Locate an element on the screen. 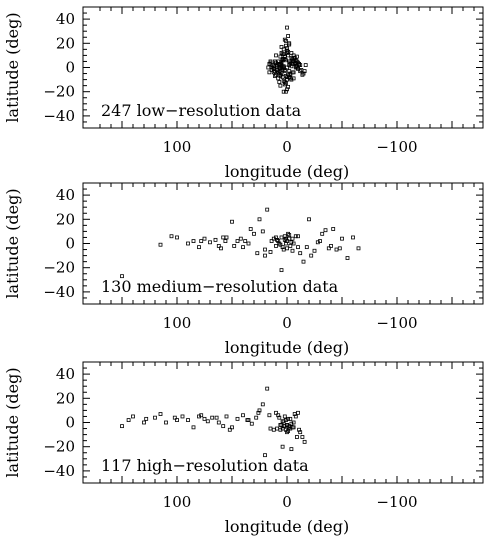 The height and width of the screenshot is (536, 489). y-tick-label: −40 is located at coordinates (59, 471).